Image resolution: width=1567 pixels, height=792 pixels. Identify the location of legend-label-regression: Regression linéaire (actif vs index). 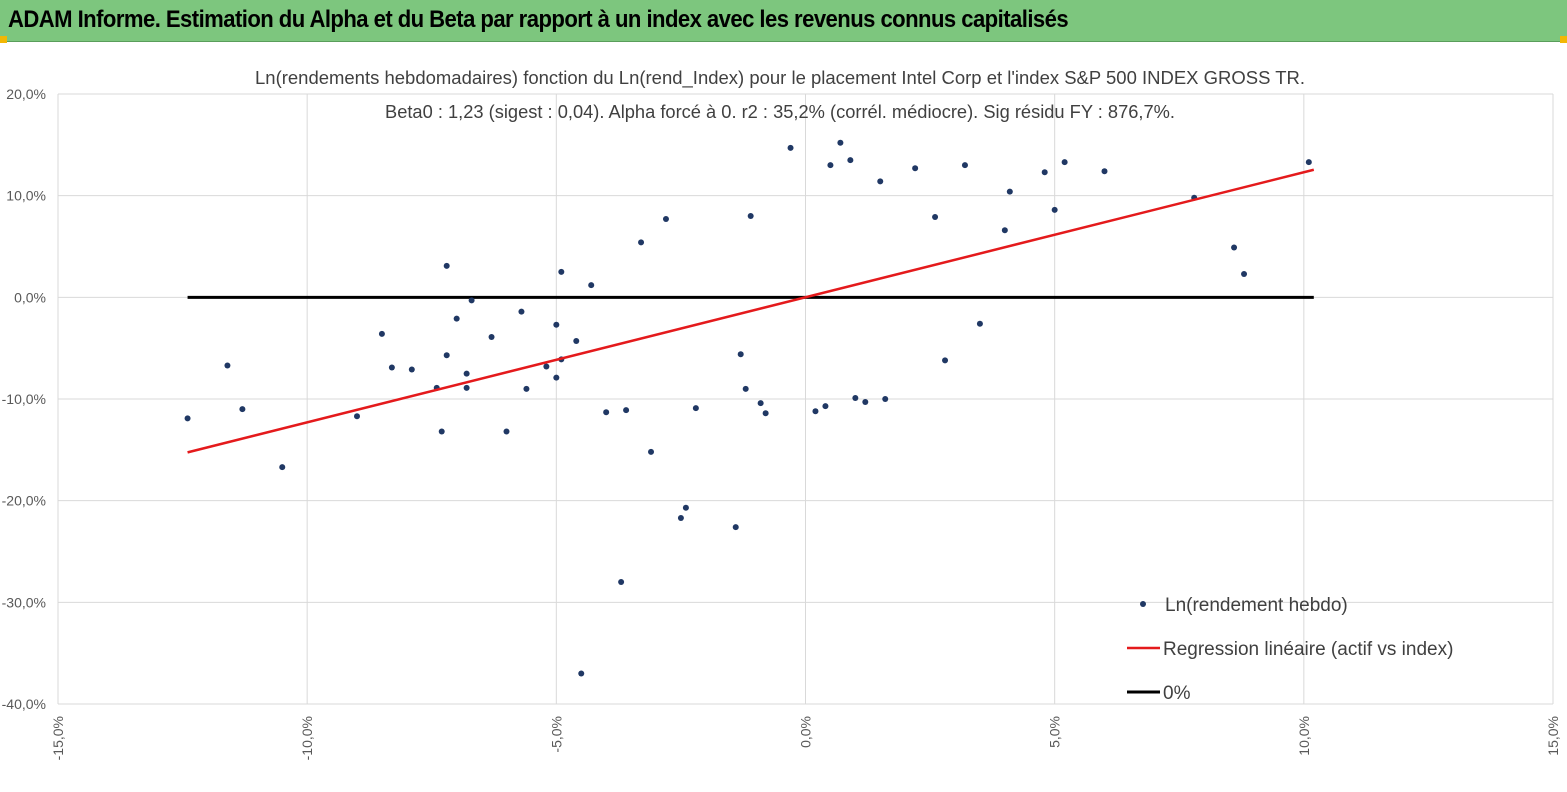
(1308, 649).